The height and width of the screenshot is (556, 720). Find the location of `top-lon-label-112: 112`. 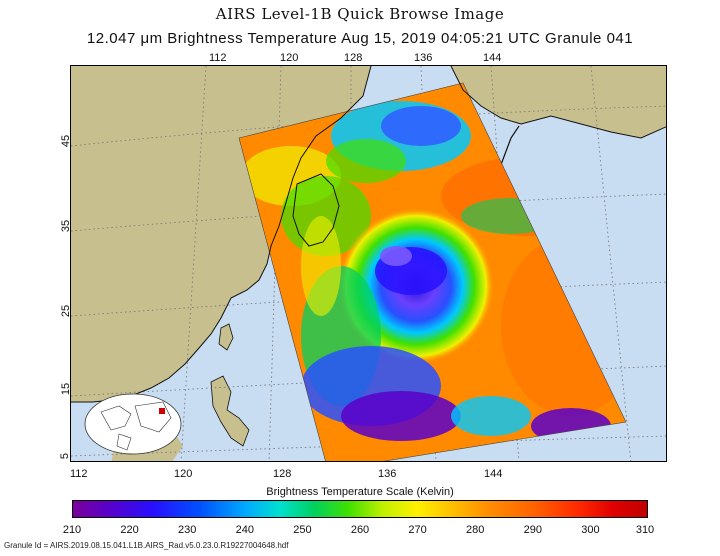

top-lon-label-112: 112 is located at coordinates (218, 58).